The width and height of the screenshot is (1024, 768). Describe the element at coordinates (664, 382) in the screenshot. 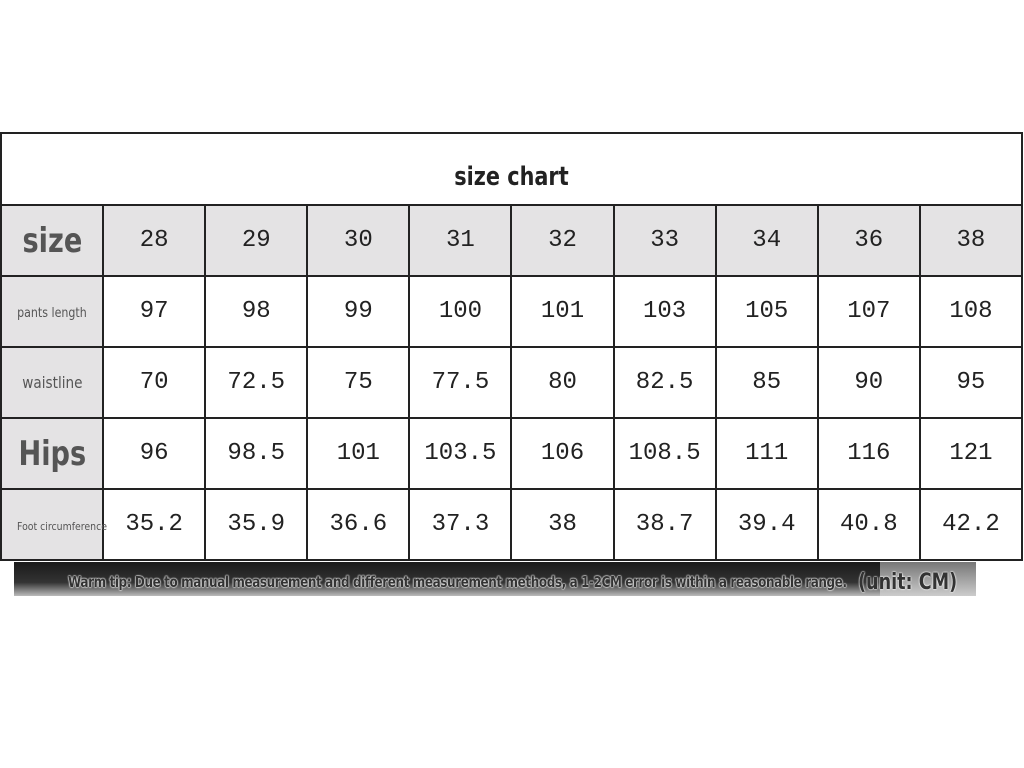

I see `value-cell: 82.5` at that location.